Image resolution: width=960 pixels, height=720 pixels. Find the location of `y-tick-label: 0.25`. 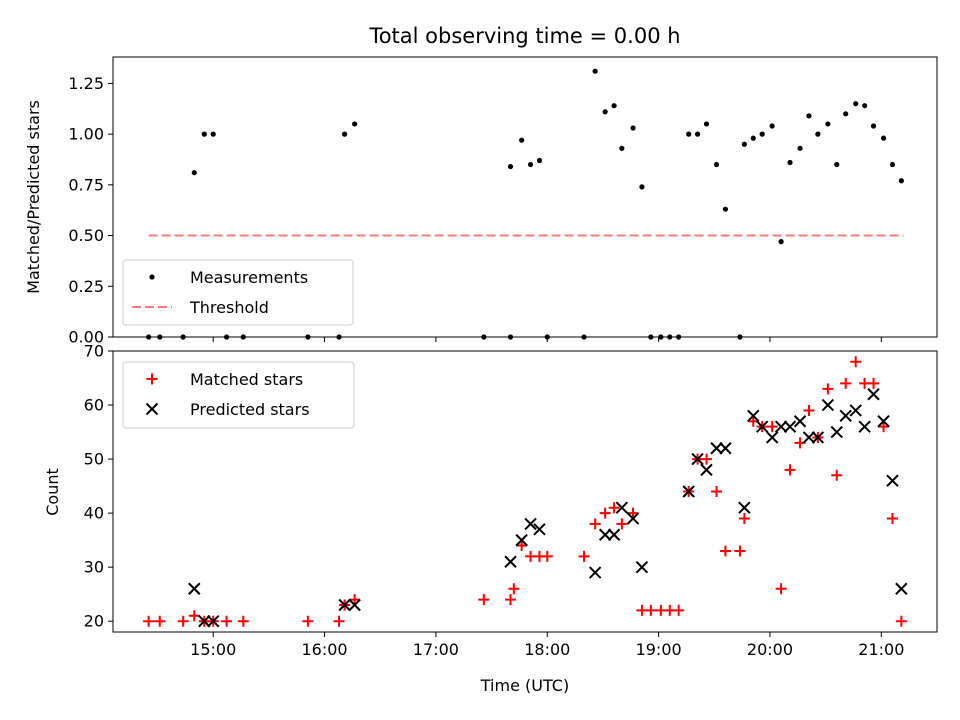

y-tick-label: 0.25 is located at coordinates (86, 286).